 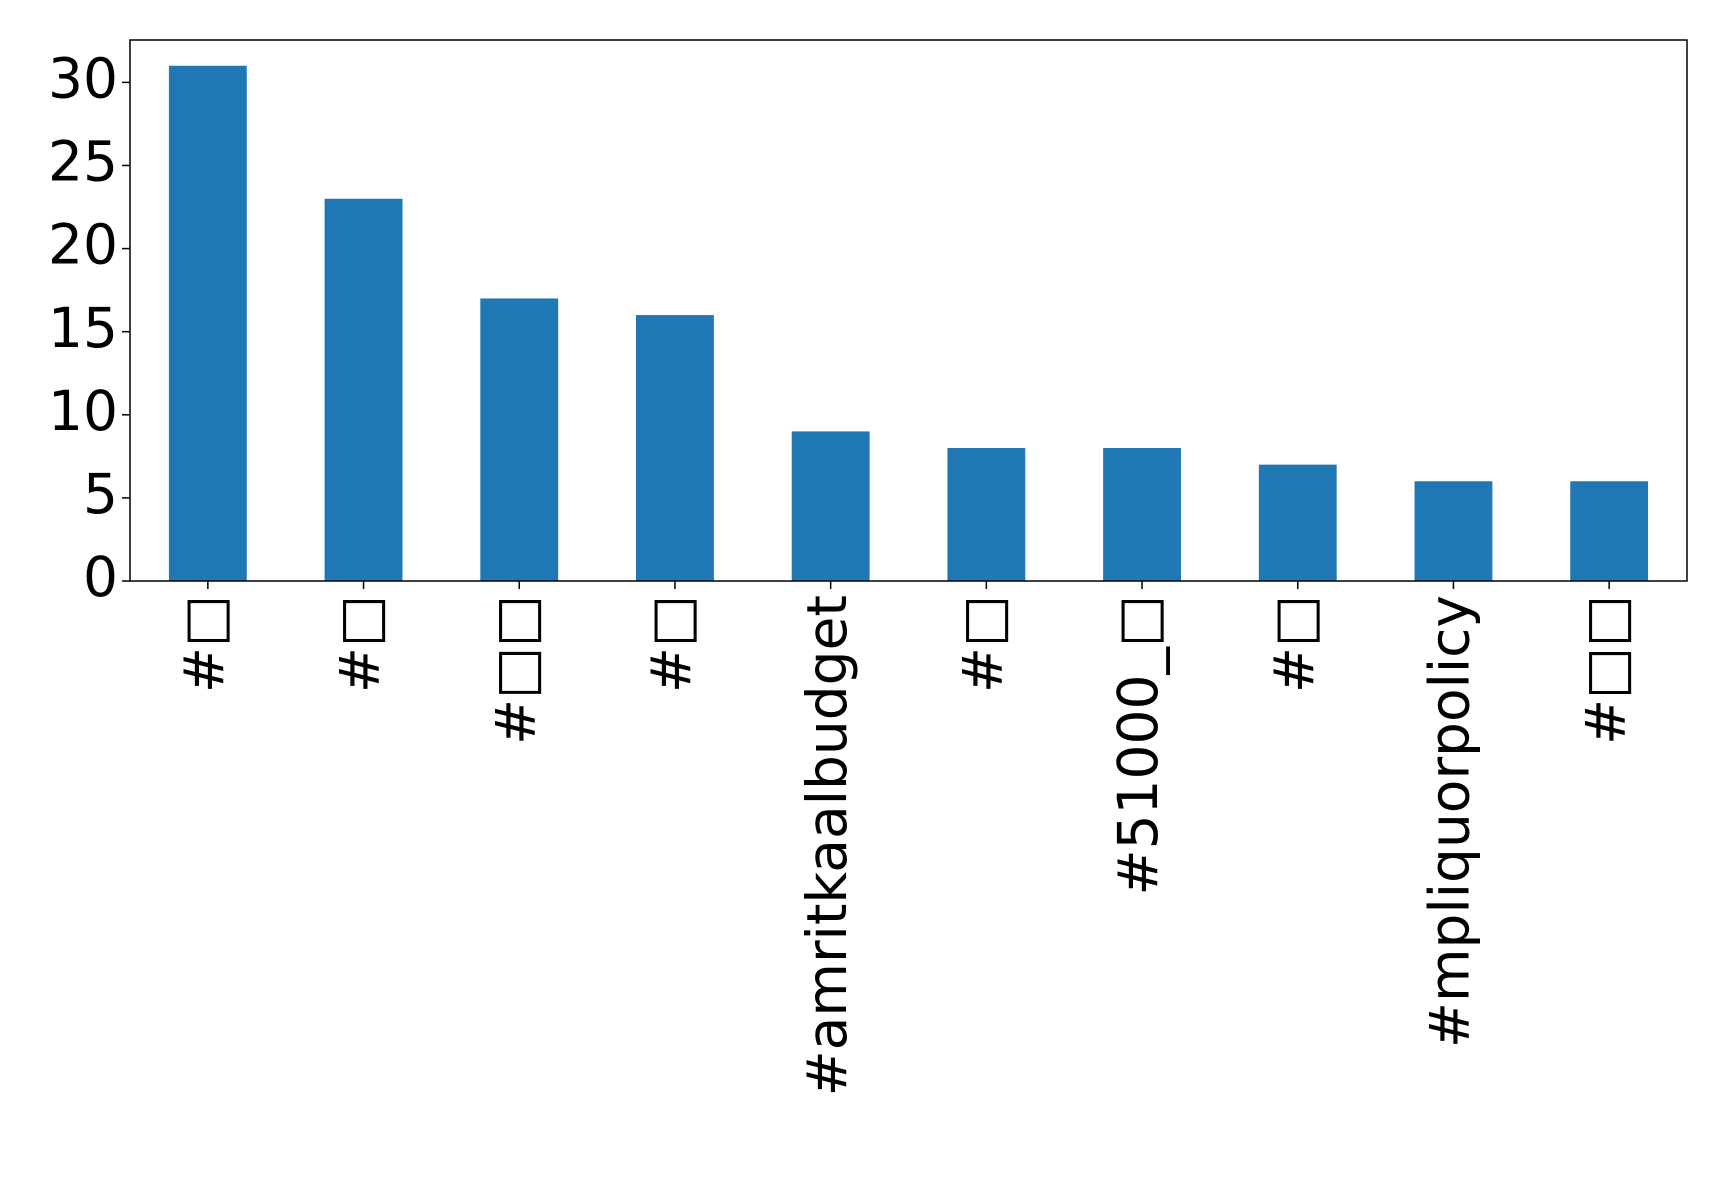 What do you see at coordinates (1450, 821) in the screenshot?
I see `x-tick-label: #mpliquorpolicy` at bounding box center [1450, 821].